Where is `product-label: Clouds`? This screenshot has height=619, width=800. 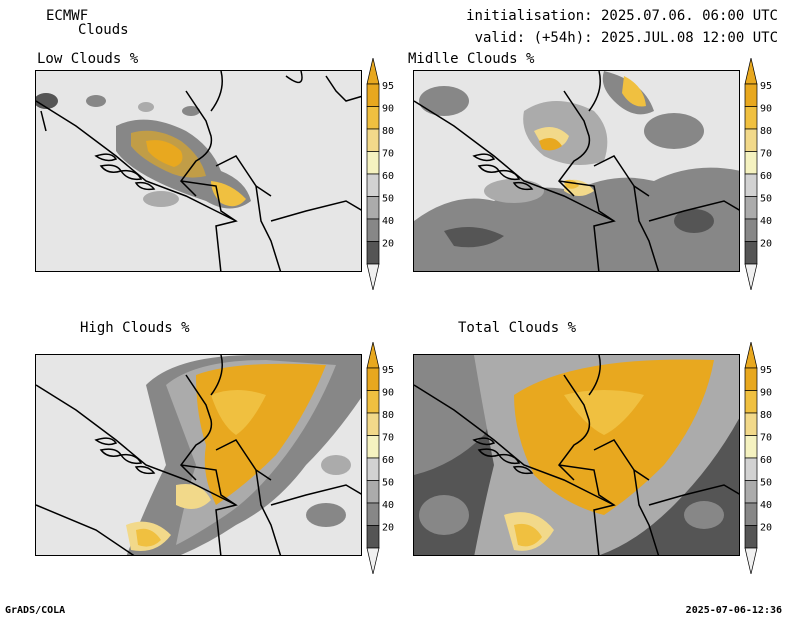 product-label: Clouds is located at coordinates (103, 30).